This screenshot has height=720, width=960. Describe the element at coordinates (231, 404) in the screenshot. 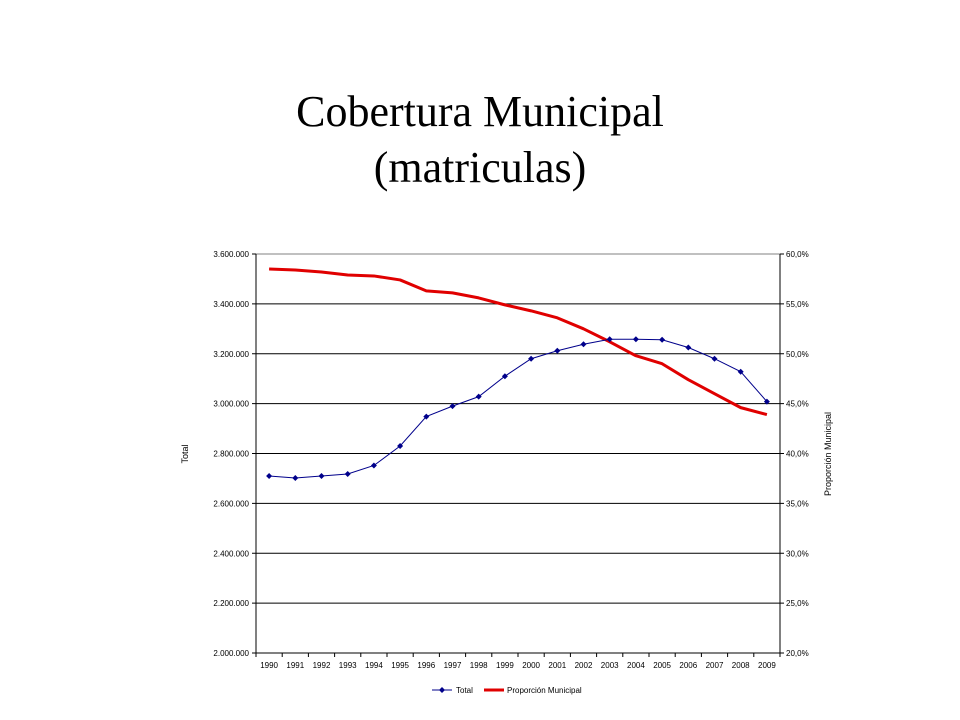

I see `y-tick-label: 3.000.000` at that location.